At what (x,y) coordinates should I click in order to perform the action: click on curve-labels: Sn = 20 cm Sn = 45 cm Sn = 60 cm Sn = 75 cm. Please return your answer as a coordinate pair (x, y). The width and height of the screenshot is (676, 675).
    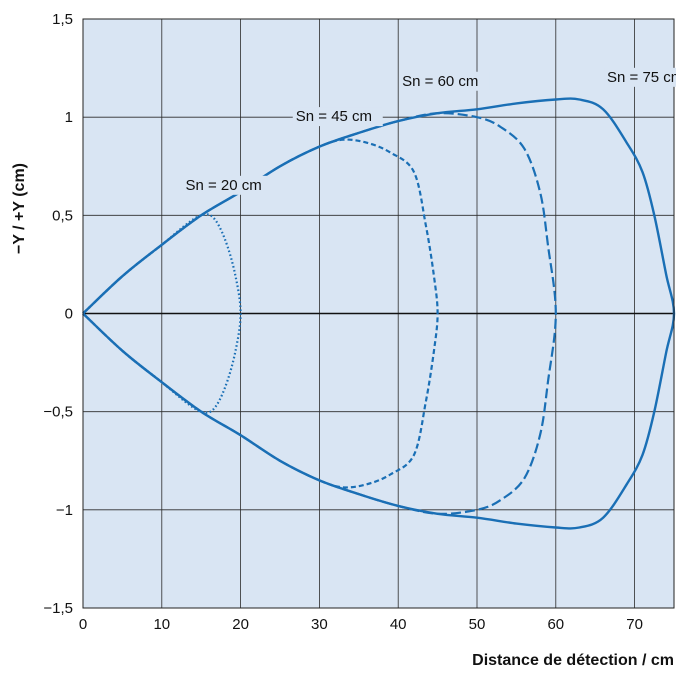
    Looking at the image, I should click on (429, 131).